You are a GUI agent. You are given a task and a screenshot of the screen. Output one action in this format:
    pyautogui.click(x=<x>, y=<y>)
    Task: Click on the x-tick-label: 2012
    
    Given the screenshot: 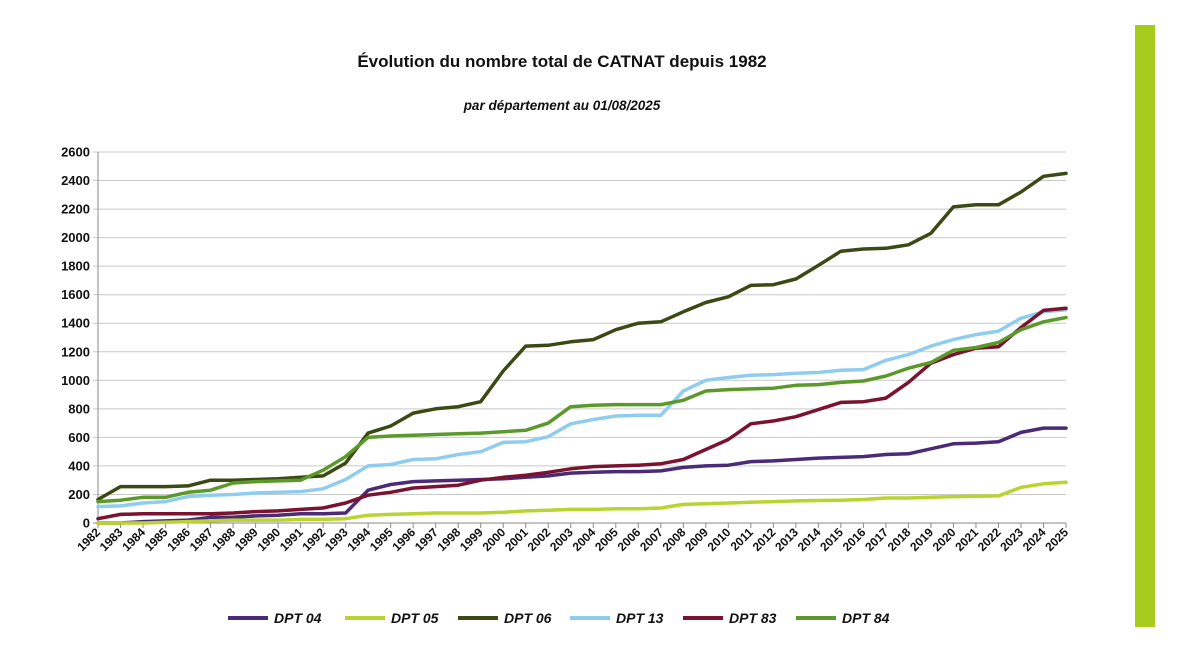 What is the action you would take?
    pyautogui.click(x=764, y=539)
    